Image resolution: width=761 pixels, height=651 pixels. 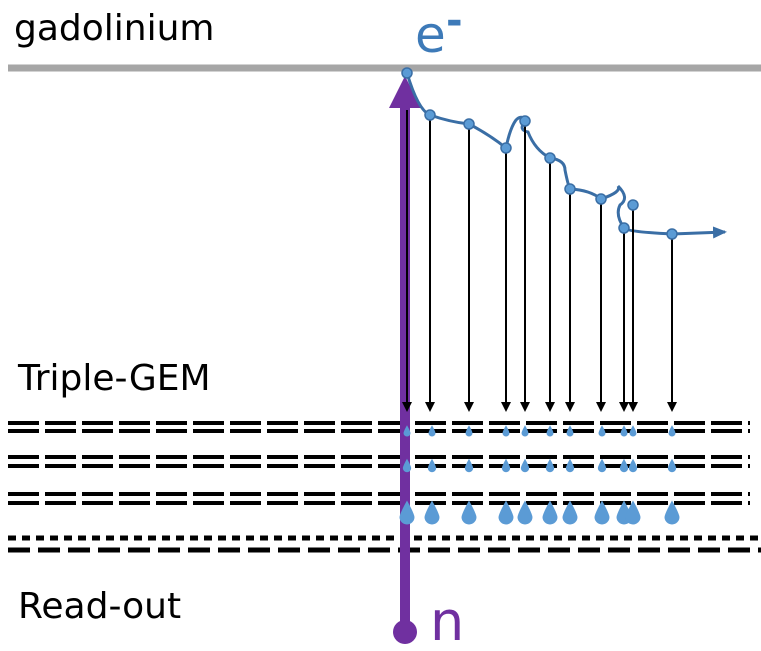 I want to click on electron-charge: -, so click(x=454, y=22).